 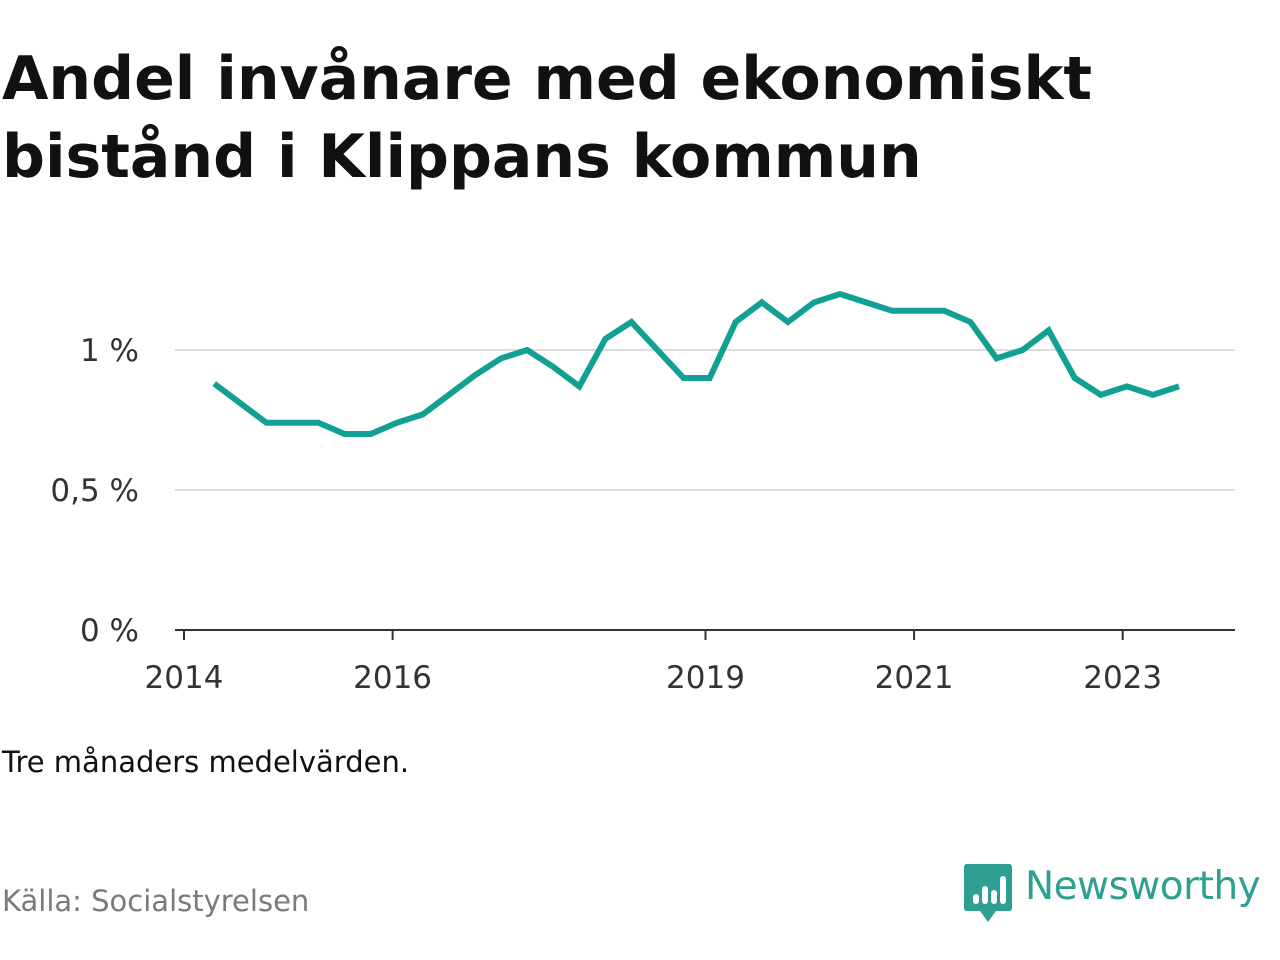 I want to click on x-axis-labels: 2014 2016 2019 2021 2023, so click(x=654, y=678).